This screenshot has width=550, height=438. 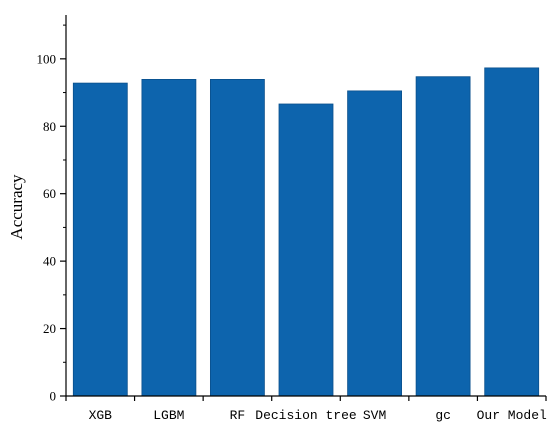 What do you see at coordinates (101, 415) in the screenshot?
I see `x-tick-label: XGB` at bounding box center [101, 415].